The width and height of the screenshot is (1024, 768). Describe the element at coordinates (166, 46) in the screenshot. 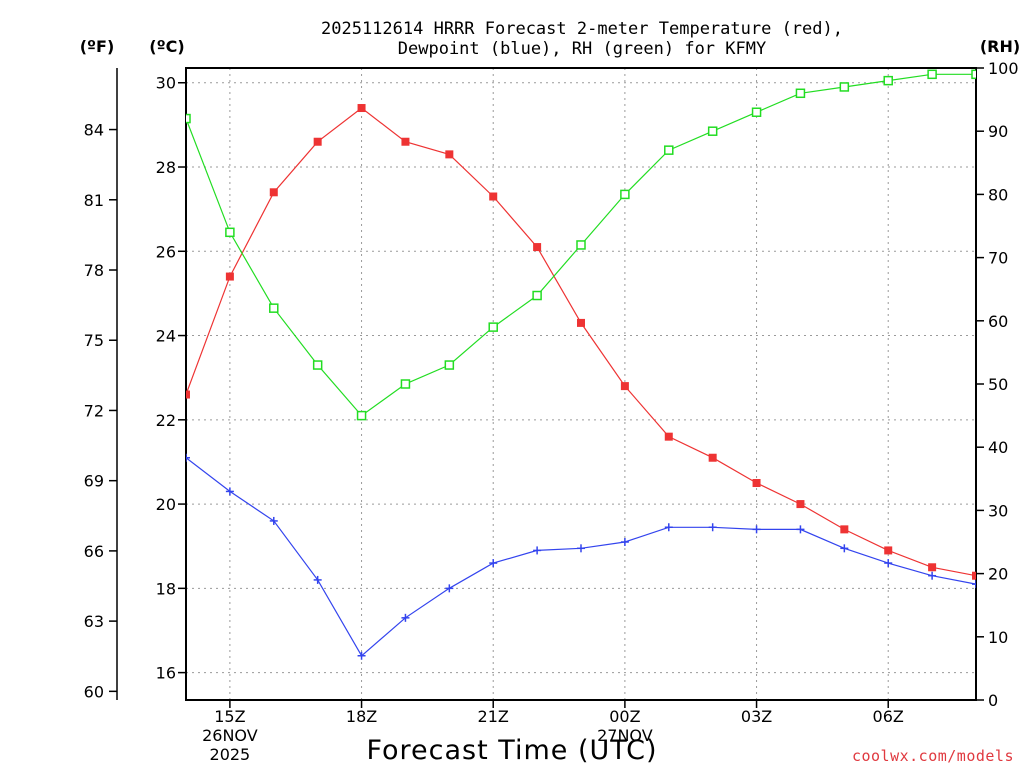

I see `celsius-unit-label: (ºC)` at that location.